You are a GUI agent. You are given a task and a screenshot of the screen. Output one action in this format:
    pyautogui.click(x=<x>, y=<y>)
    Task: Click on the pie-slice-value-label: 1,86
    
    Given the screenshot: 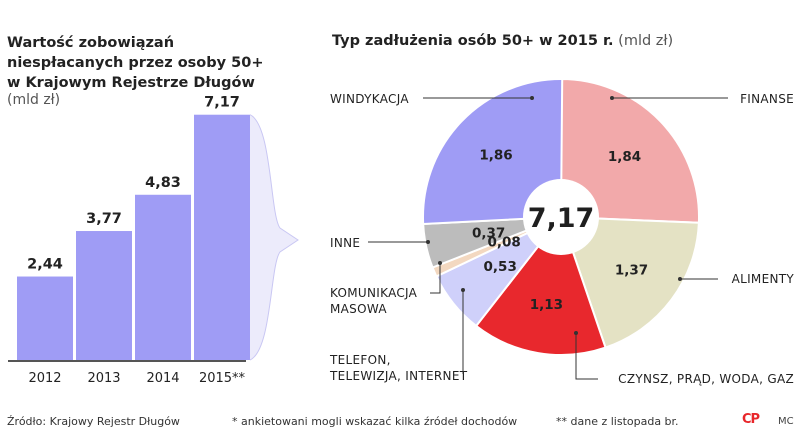 What is the action you would take?
    pyautogui.click(x=495, y=156)
    